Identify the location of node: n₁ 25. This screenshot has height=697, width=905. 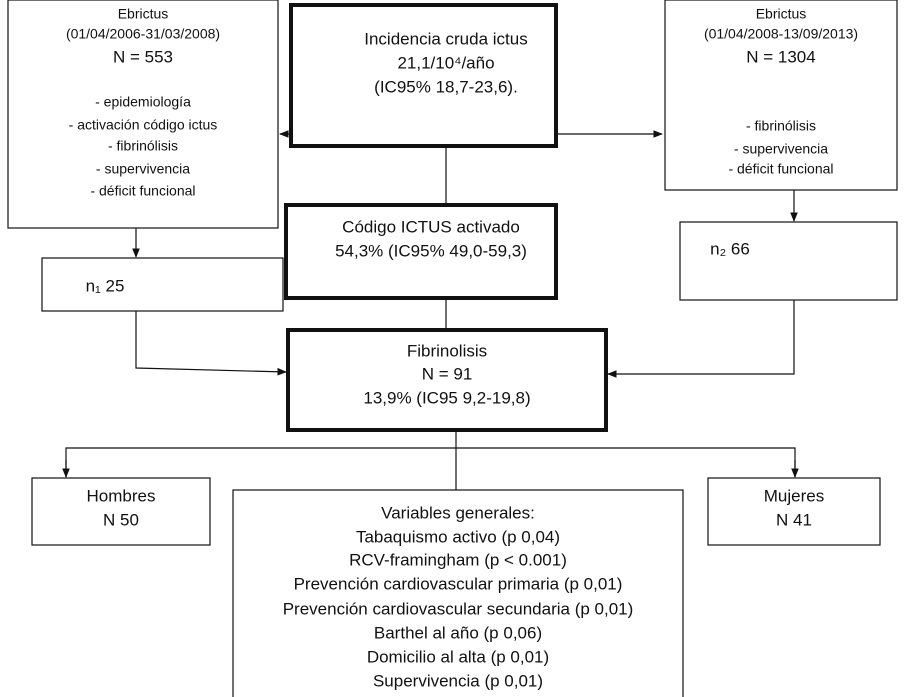
(162, 284).